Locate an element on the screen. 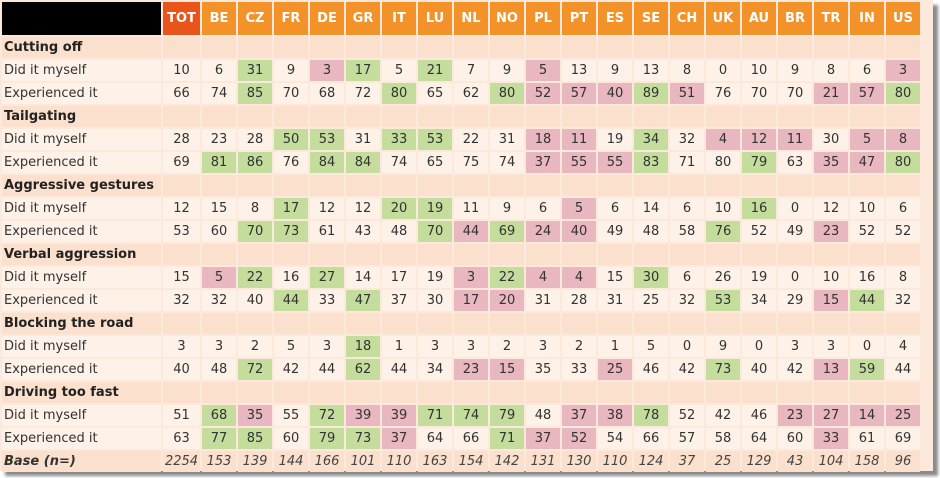 This screenshot has width=940, height=478. value-cell: 0 is located at coordinates (795, 277).